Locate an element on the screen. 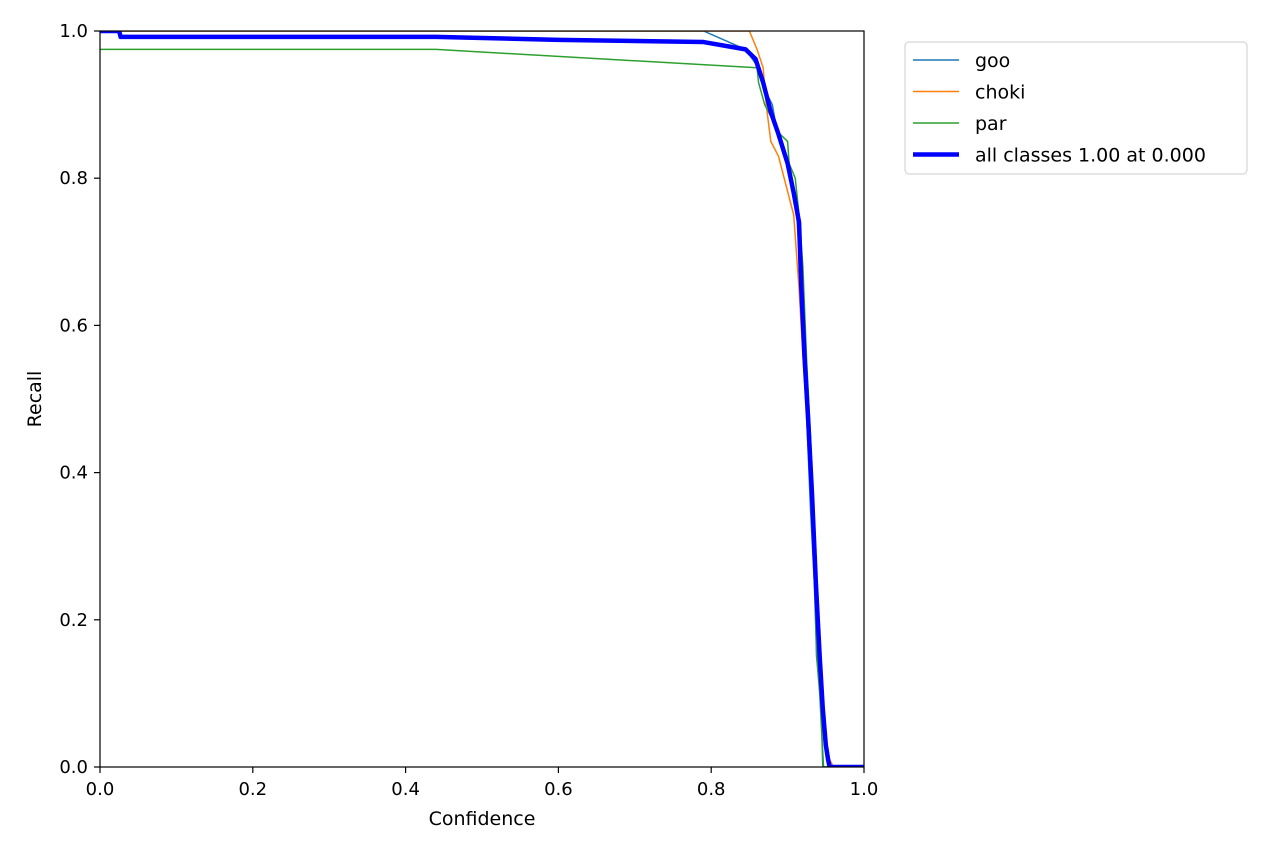 This screenshot has width=1280, height=853. x-tick-label-3: 0.6 is located at coordinates (558, 789).